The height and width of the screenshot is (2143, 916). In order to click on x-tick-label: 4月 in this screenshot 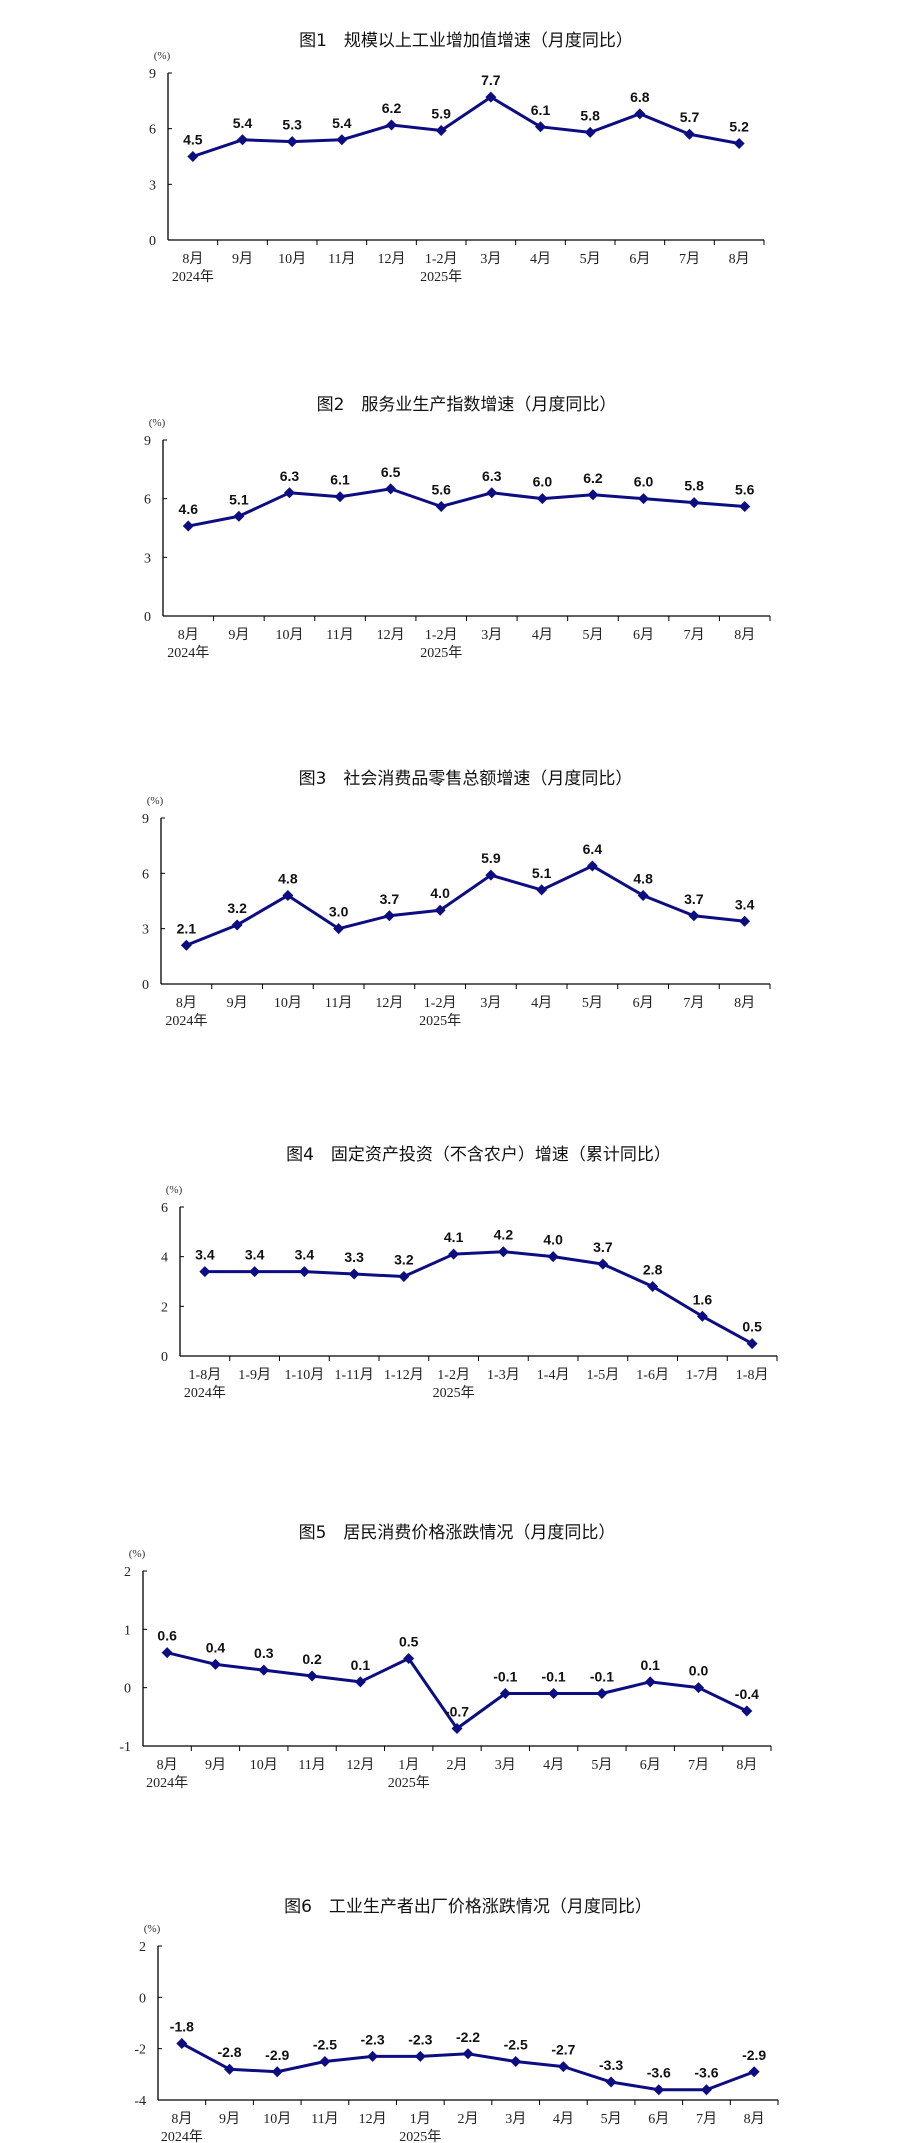, I will do `click(553, 1765)`.